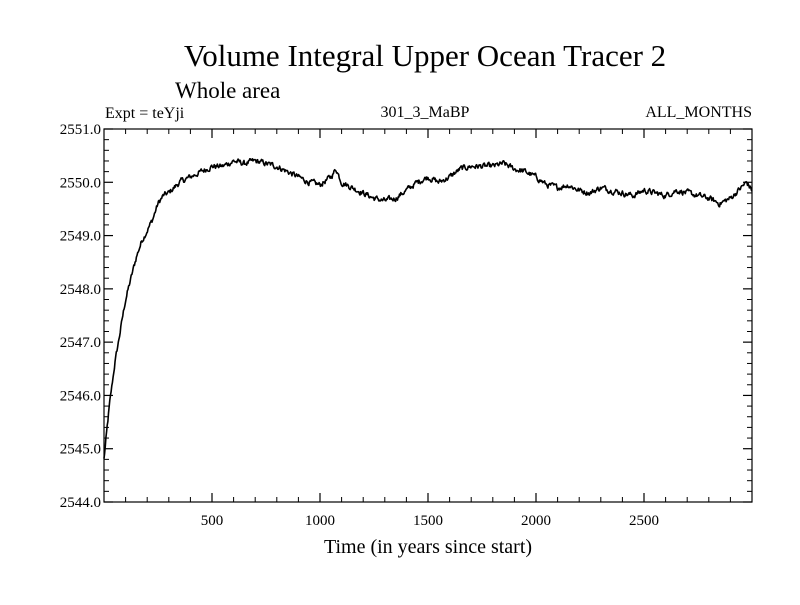 The image size is (800, 605). What do you see at coordinates (145, 113) in the screenshot?
I see `expt-label: Expt = teYji` at bounding box center [145, 113].